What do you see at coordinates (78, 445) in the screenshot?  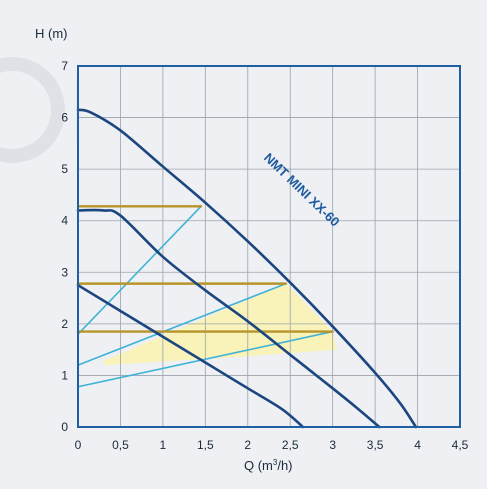 I see `x-tick-label-0: 0` at bounding box center [78, 445].